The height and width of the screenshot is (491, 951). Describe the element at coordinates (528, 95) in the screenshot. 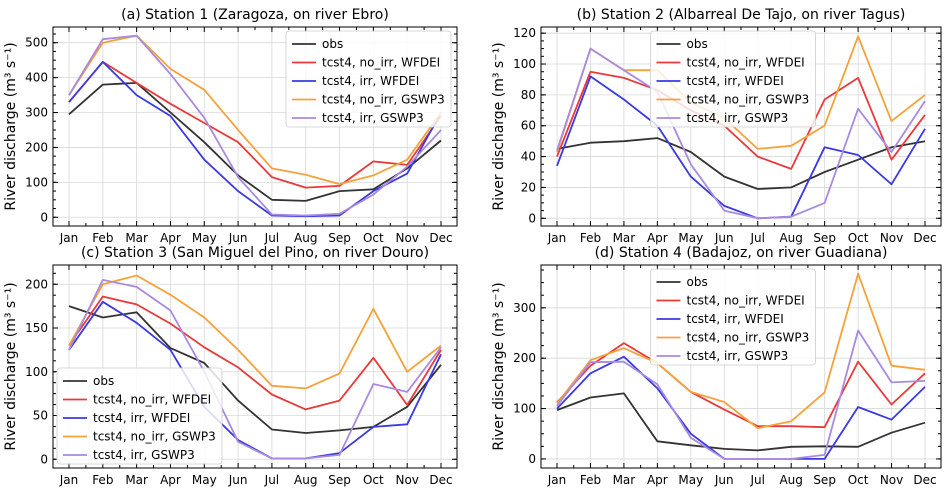

I see `y-tick-label: 80` at that location.